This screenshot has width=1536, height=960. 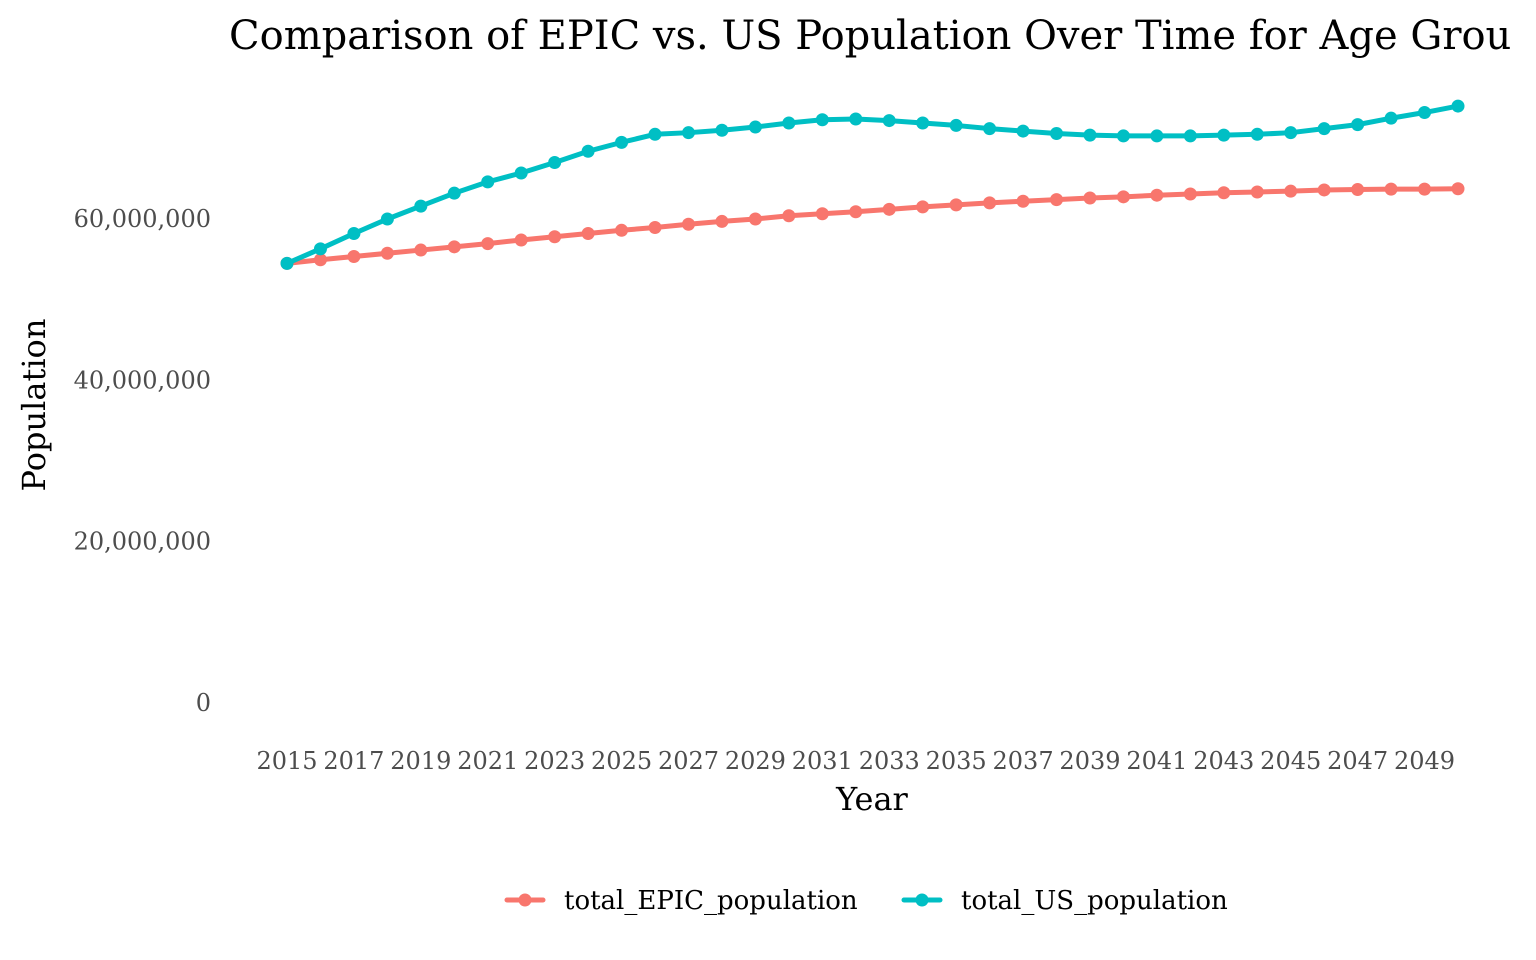 What do you see at coordinates (142, 380) in the screenshot?
I see `y-tick-label: 40,000,000` at bounding box center [142, 380].